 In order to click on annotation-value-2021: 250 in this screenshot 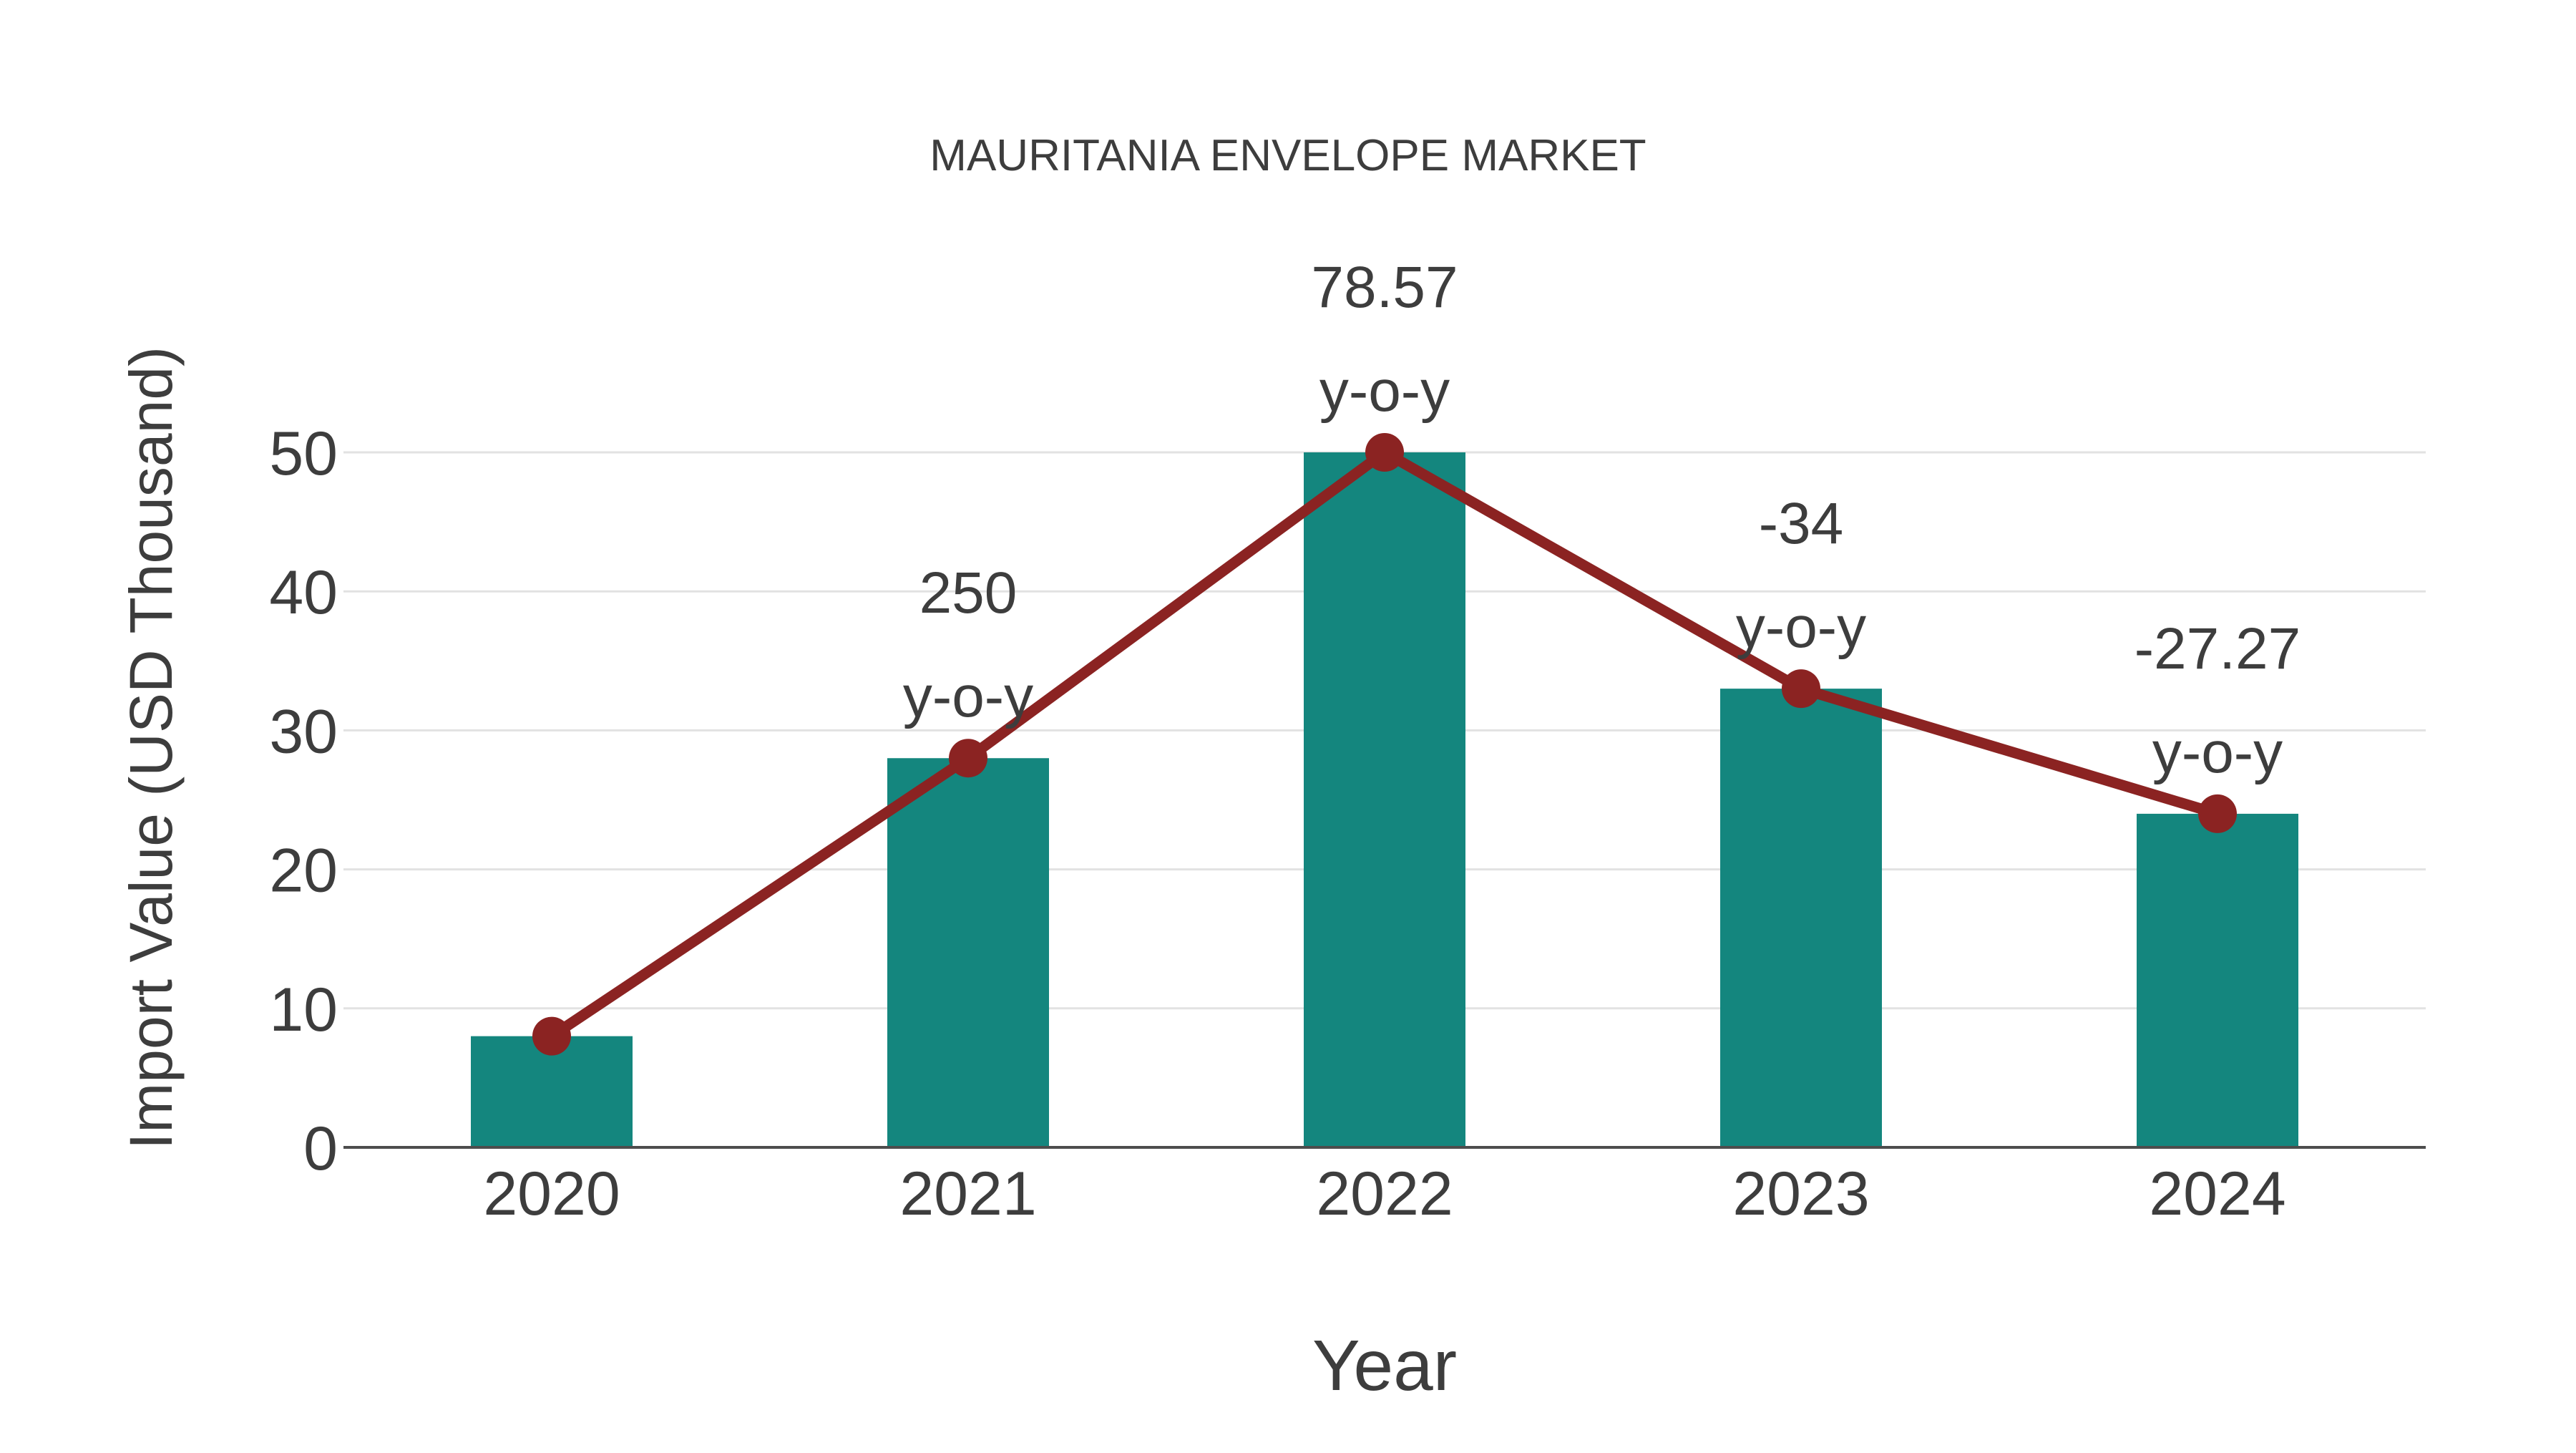, I will do `click(968, 593)`.